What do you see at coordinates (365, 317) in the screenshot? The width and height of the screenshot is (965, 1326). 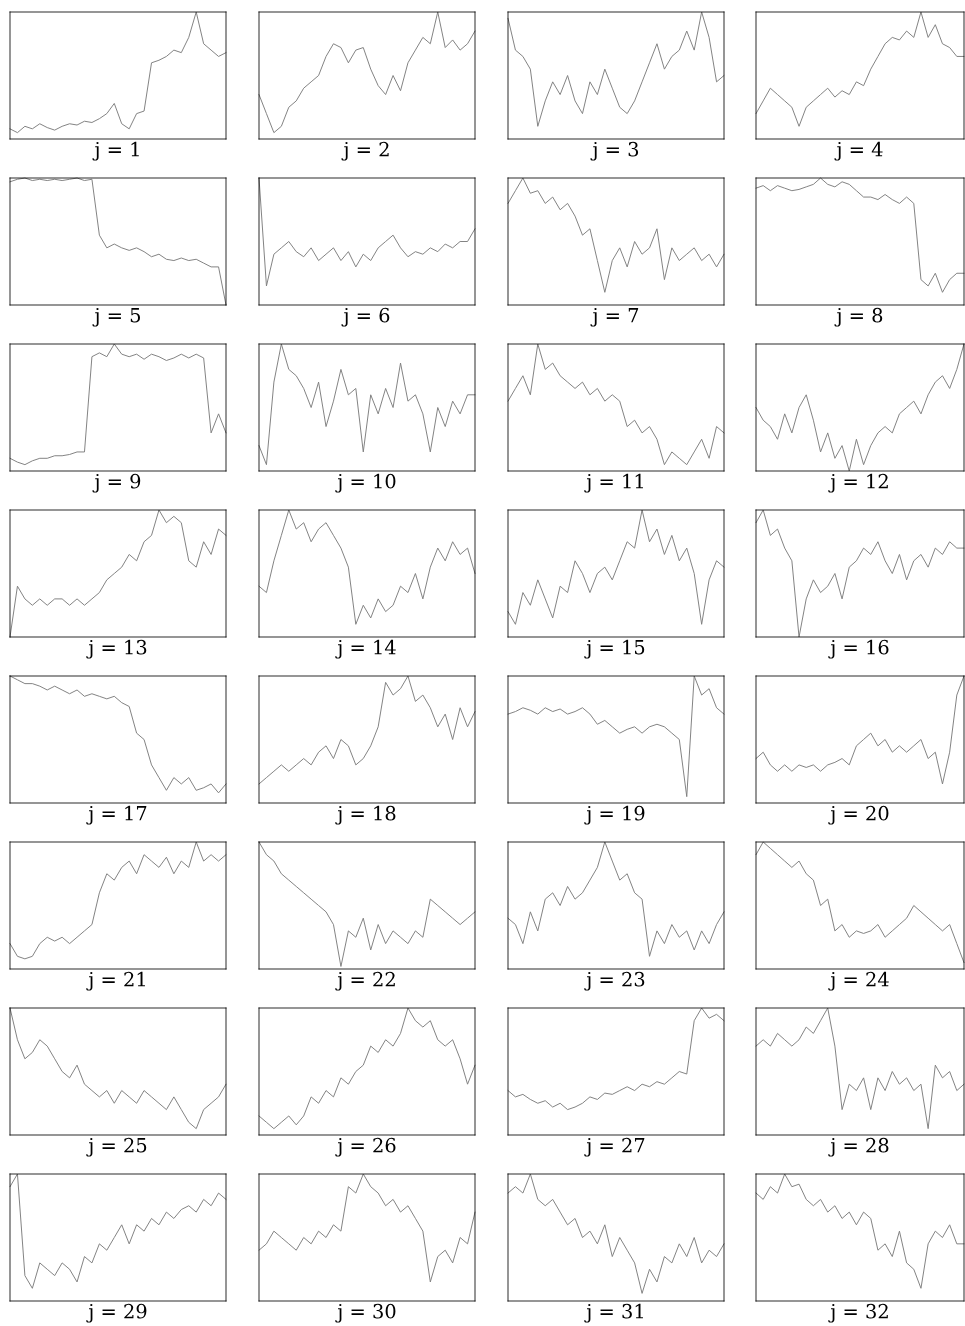 I see `x-axis-title: j = 6` at bounding box center [365, 317].